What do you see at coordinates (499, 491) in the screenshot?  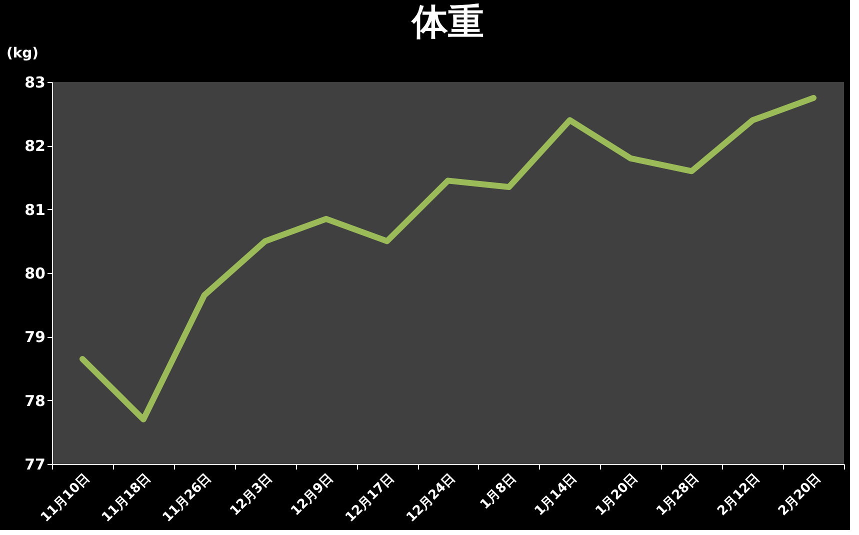 I see `x-tick-label: 1月8日` at bounding box center [499, 491].